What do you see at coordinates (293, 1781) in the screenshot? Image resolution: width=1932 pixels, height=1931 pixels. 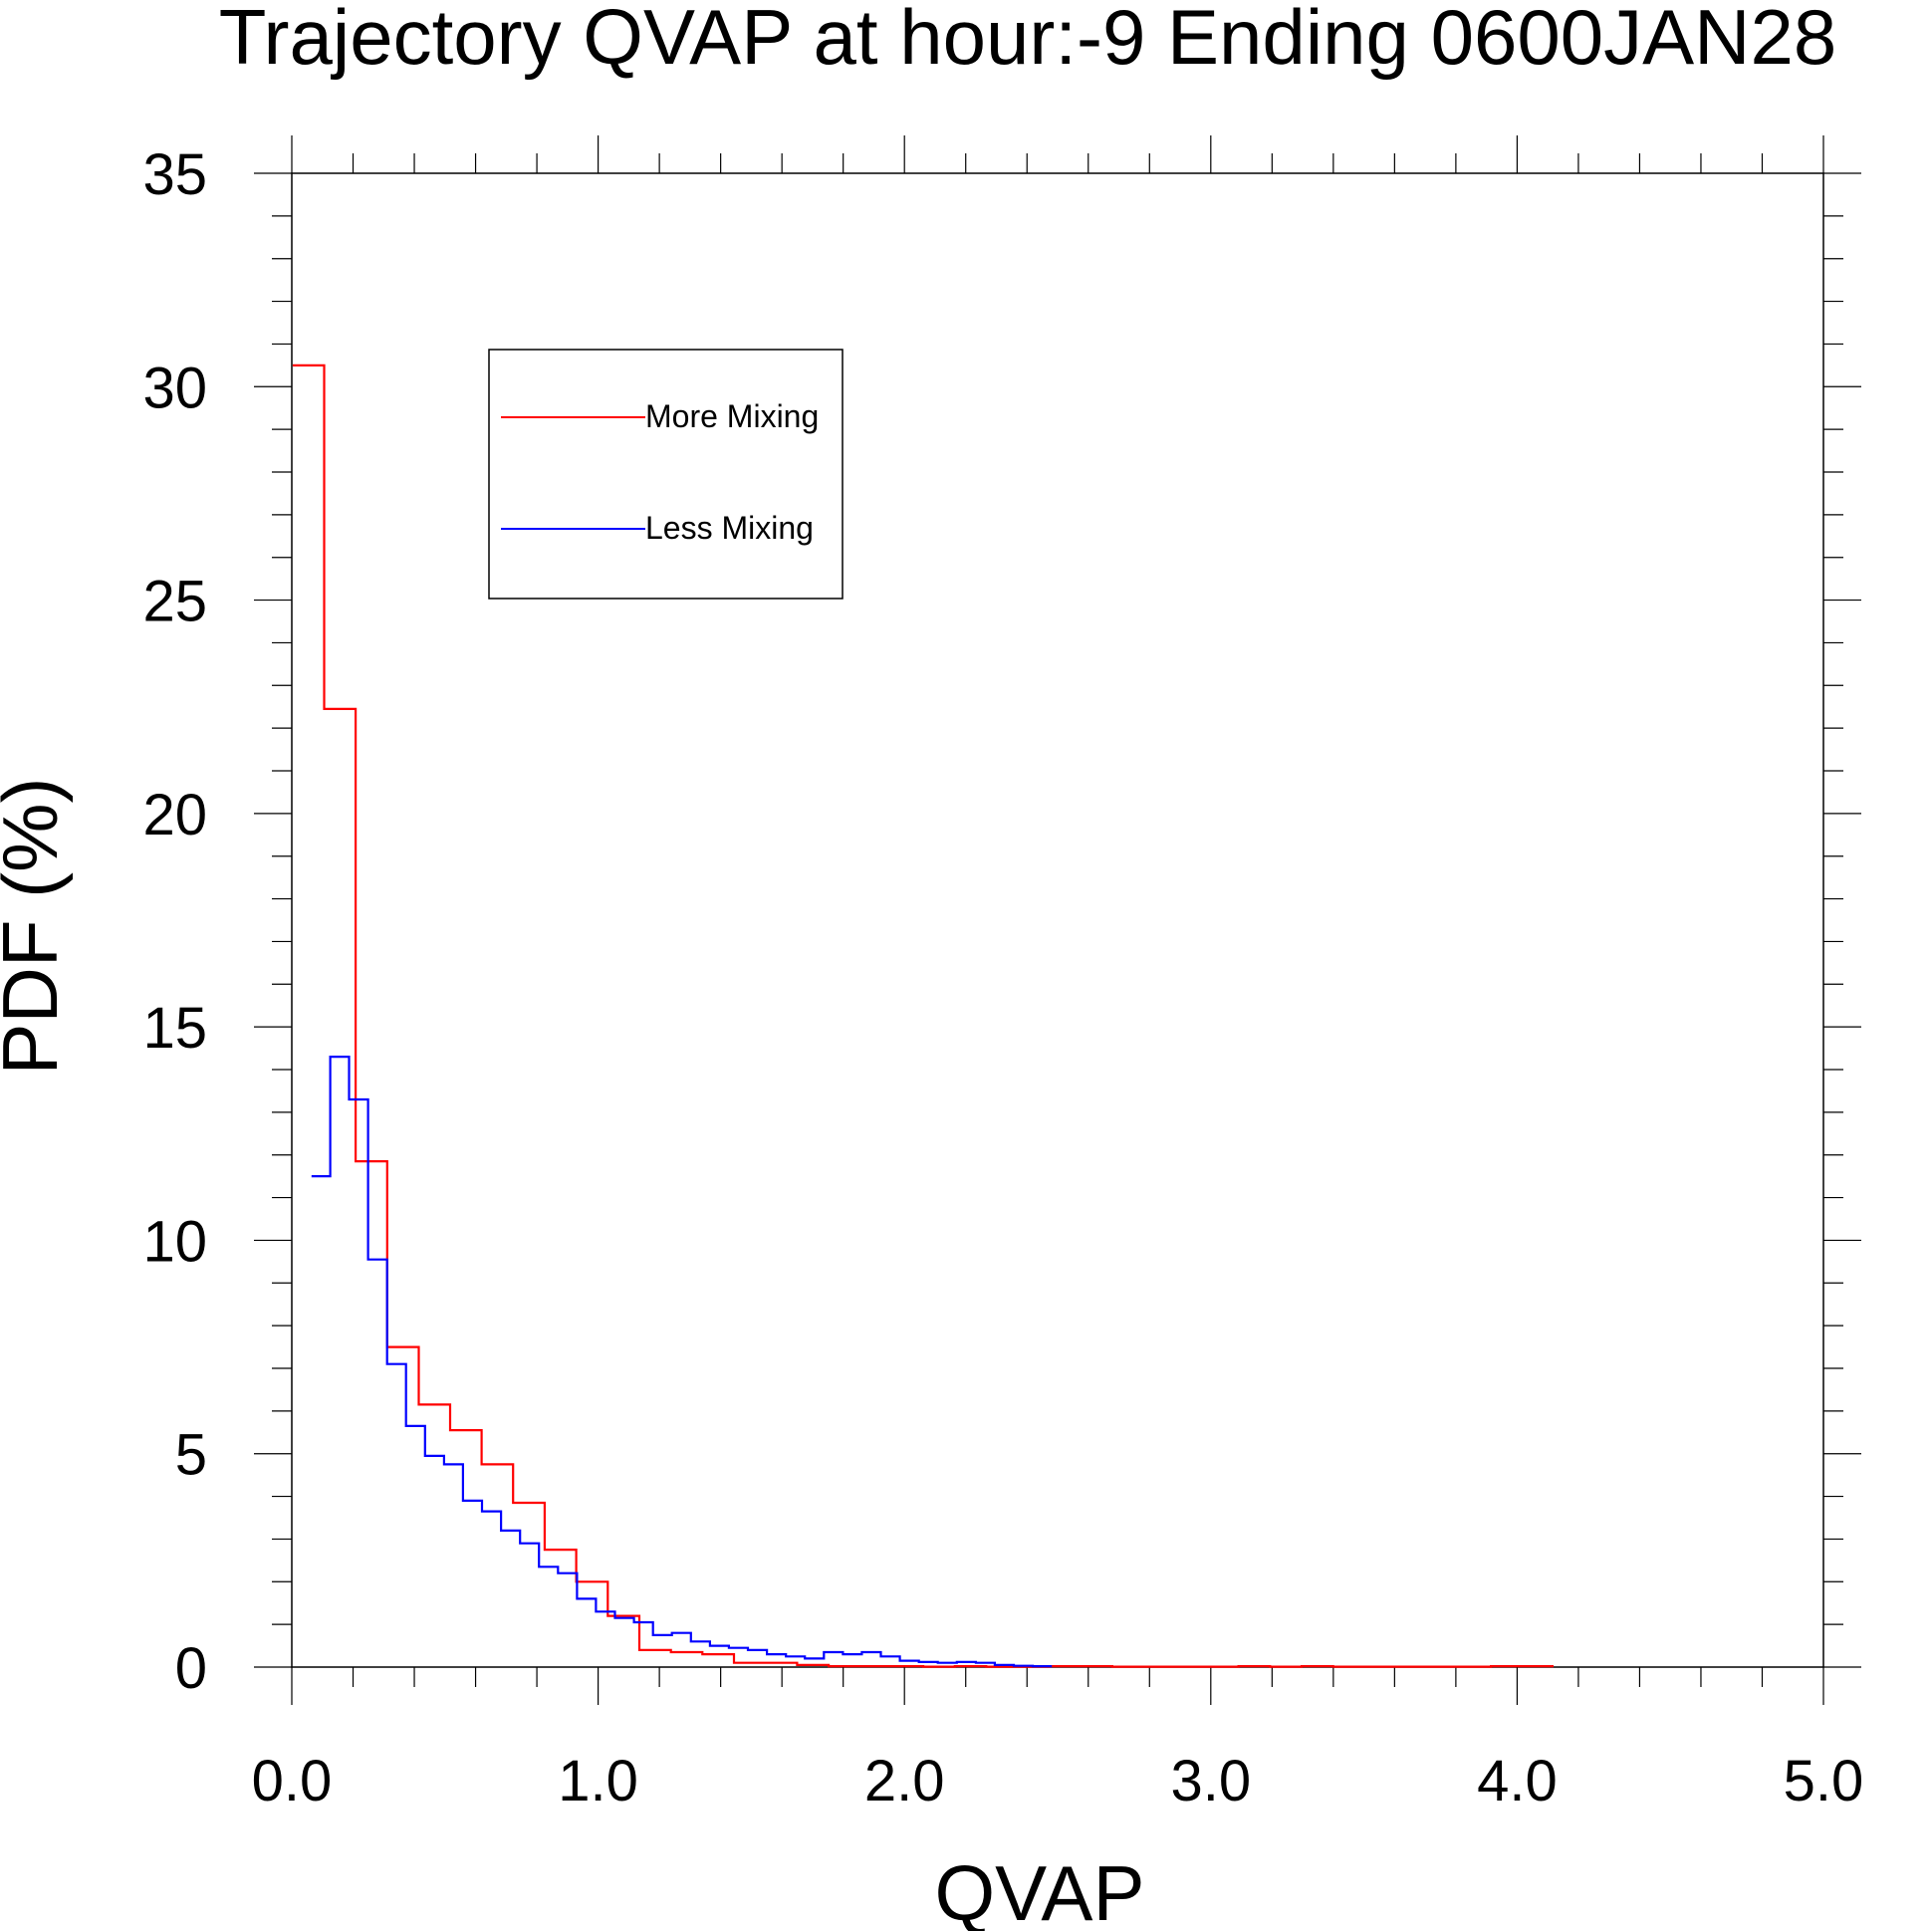 I see `x-tick-label: 0.0` at bounding box center [293, 1781].